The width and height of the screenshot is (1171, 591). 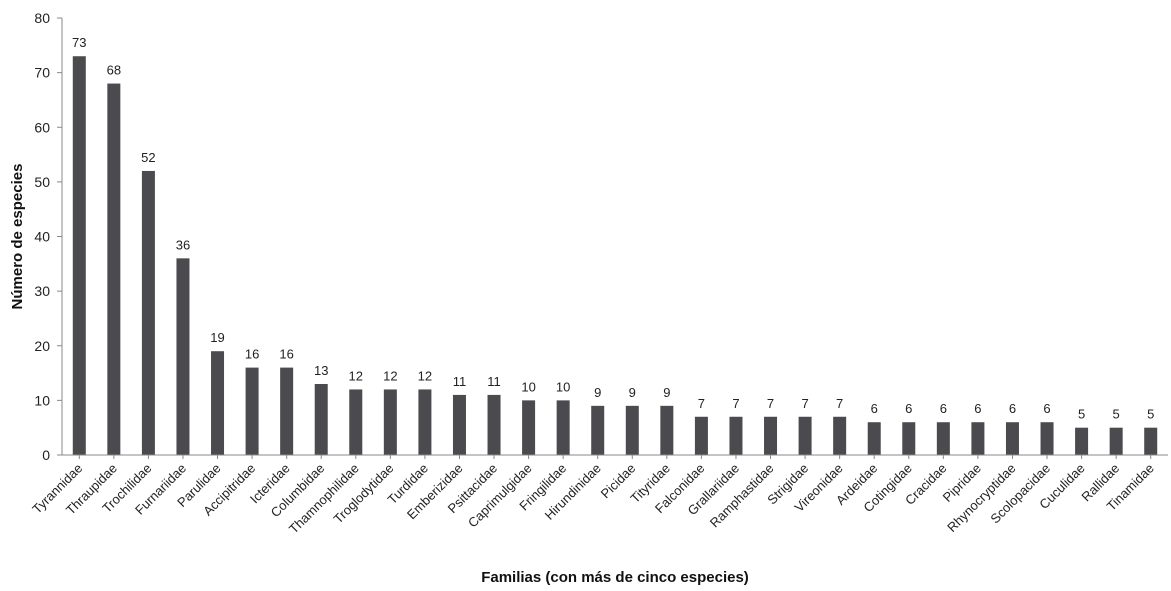 I want to click on y-axis-ticks: 0 10 20 30 40 50 60 70 80, so click(x=48, y=236).